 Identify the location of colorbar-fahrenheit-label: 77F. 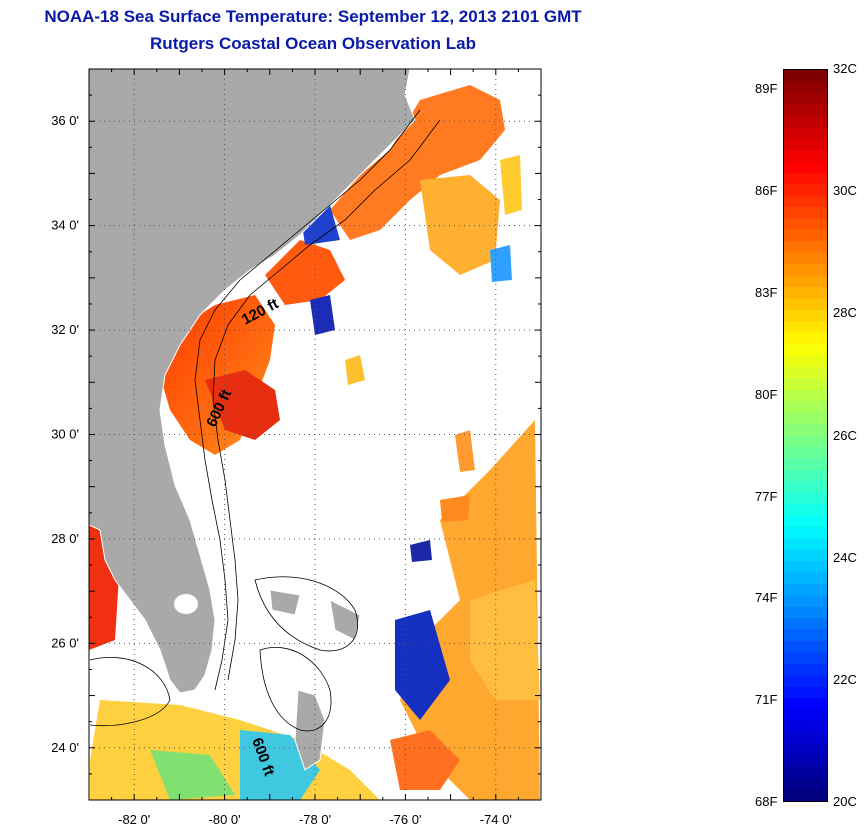
(766, 496).